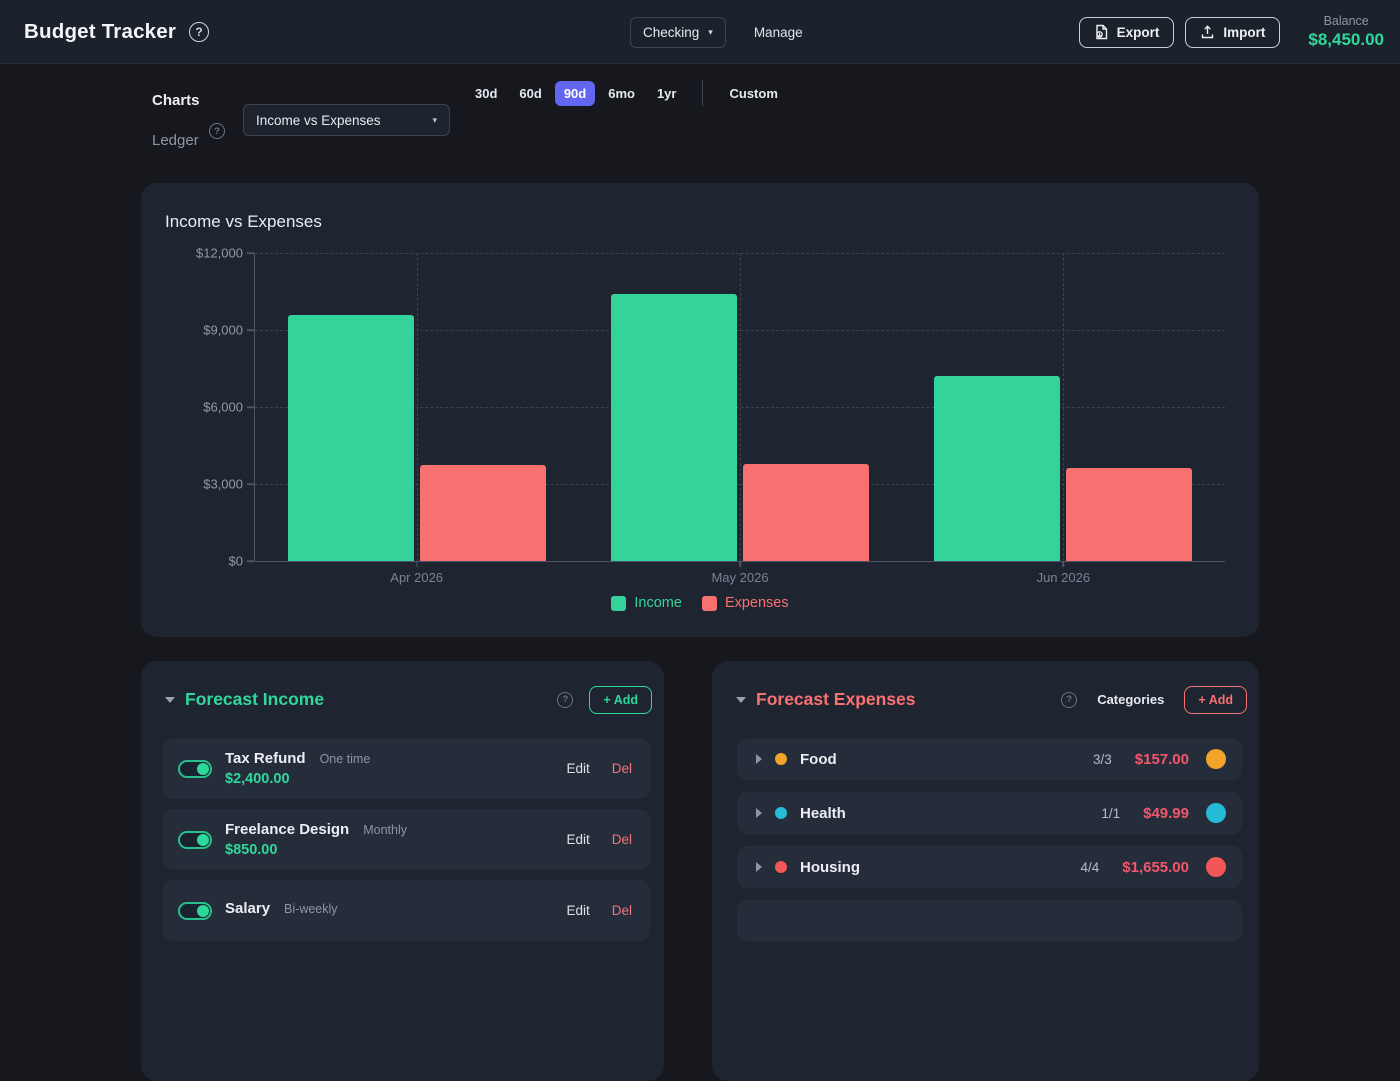 This screenshot has height=1081, width=1400. I want to click on expenses-help-icon: ?, so click(1069, 699).